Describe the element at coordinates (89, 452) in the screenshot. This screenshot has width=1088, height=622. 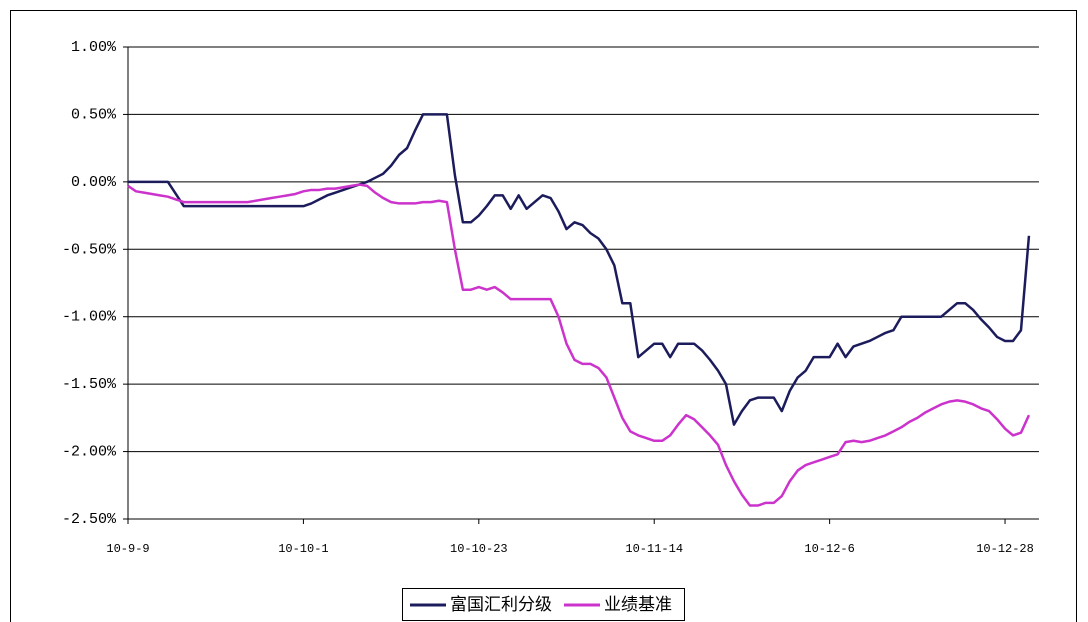
I see `y-tick-label: -2.00%` at that location.